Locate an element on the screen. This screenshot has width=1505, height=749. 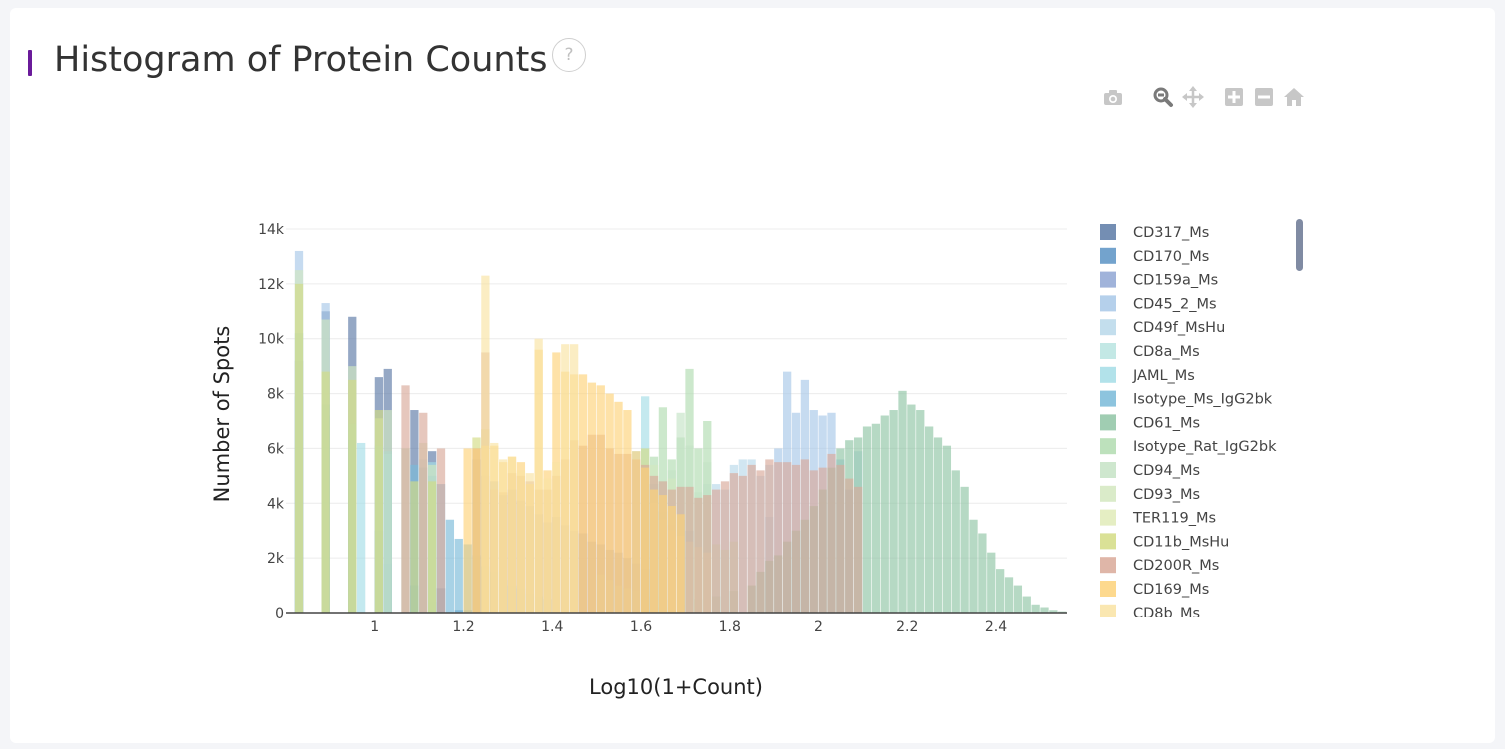
legend-item-label: CD94_Ms is located at coordinates (1166, 471).